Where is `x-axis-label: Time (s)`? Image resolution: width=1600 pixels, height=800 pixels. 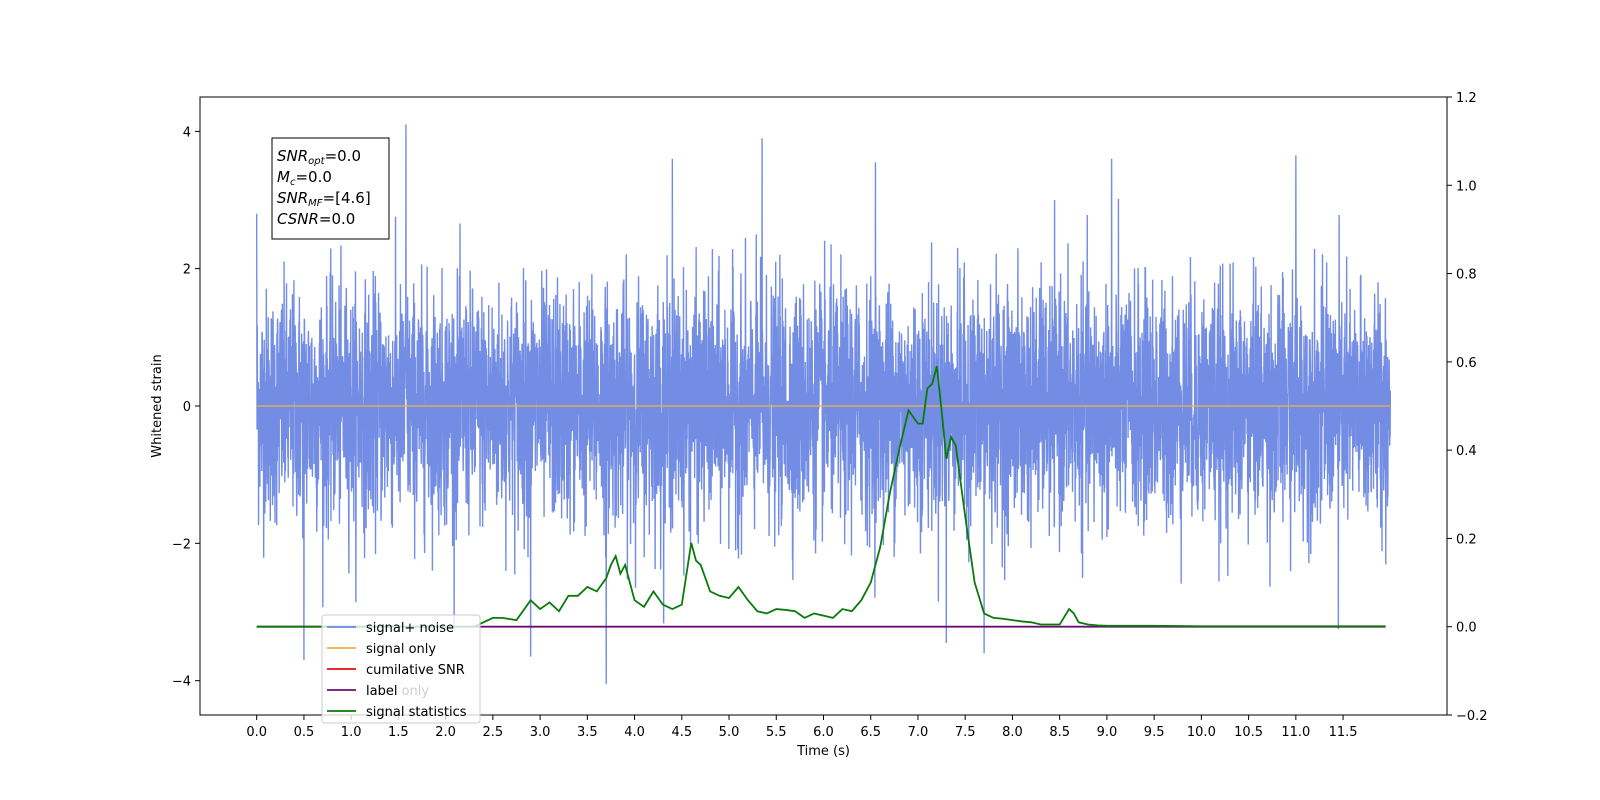
x-axis-label: Time (s) is located at coordinates (823, 751).